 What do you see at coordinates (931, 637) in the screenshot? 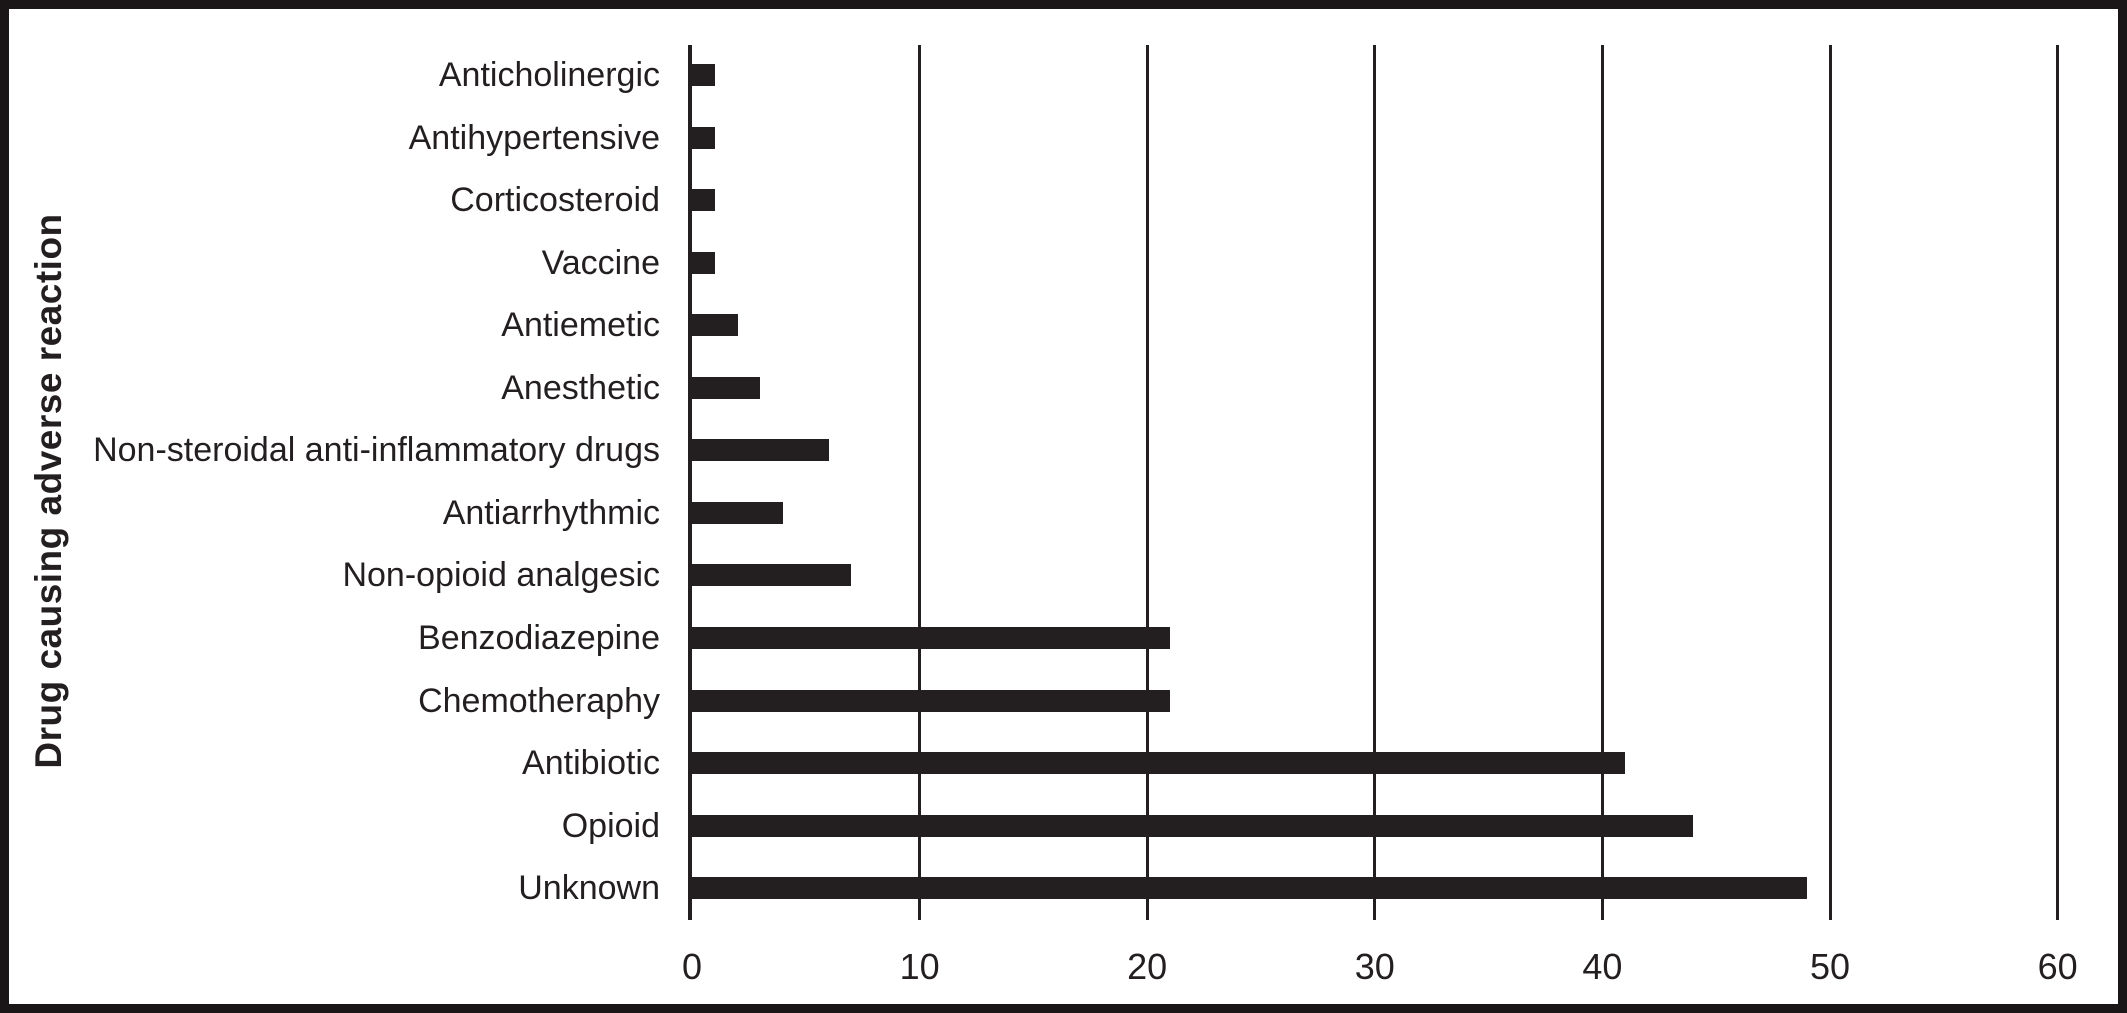
I see `bar-benzodiazepine` at bounding box center [931, 637].